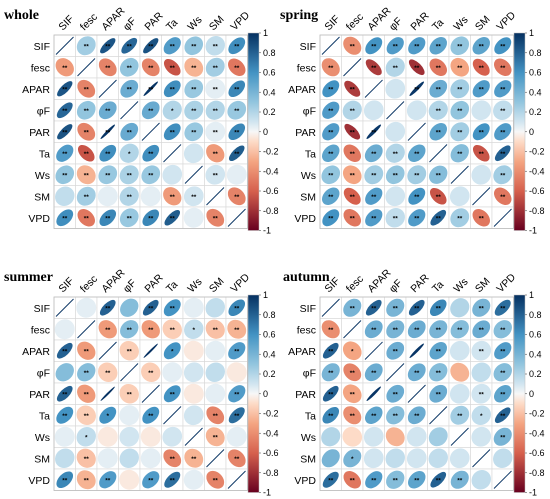 The image size is (550, 499). What do you see at coordinates (269, 335) in the screenshot?
I see `colorbar-tick-label: 0.6` at bounding box center [269, 335].